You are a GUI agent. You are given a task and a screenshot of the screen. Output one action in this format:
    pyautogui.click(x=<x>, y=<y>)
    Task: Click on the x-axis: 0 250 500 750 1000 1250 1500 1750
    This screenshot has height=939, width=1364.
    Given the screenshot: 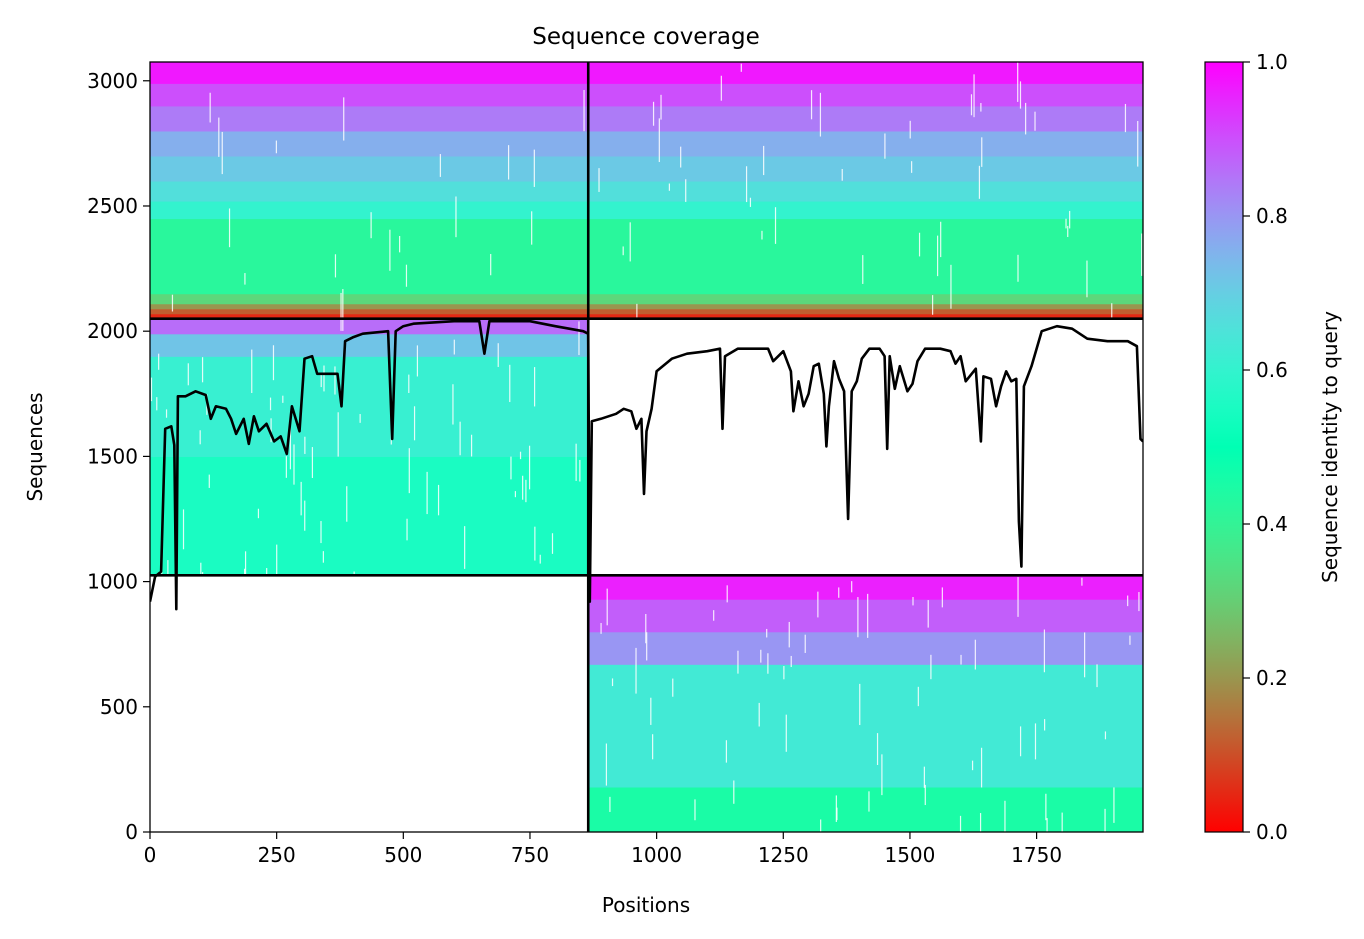 What is the action you would take?
    pyautogui.click(x=603, y=849)
    